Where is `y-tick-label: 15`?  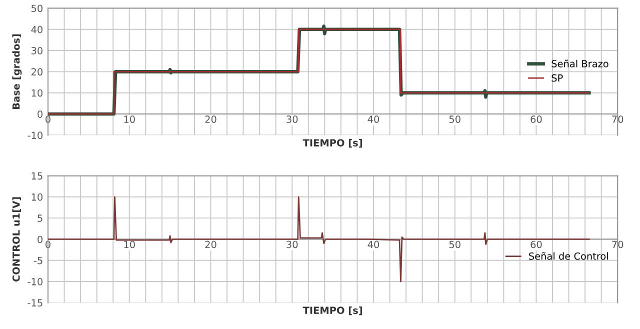
y-tick-label: 15 is located at coordinates (37, 176).